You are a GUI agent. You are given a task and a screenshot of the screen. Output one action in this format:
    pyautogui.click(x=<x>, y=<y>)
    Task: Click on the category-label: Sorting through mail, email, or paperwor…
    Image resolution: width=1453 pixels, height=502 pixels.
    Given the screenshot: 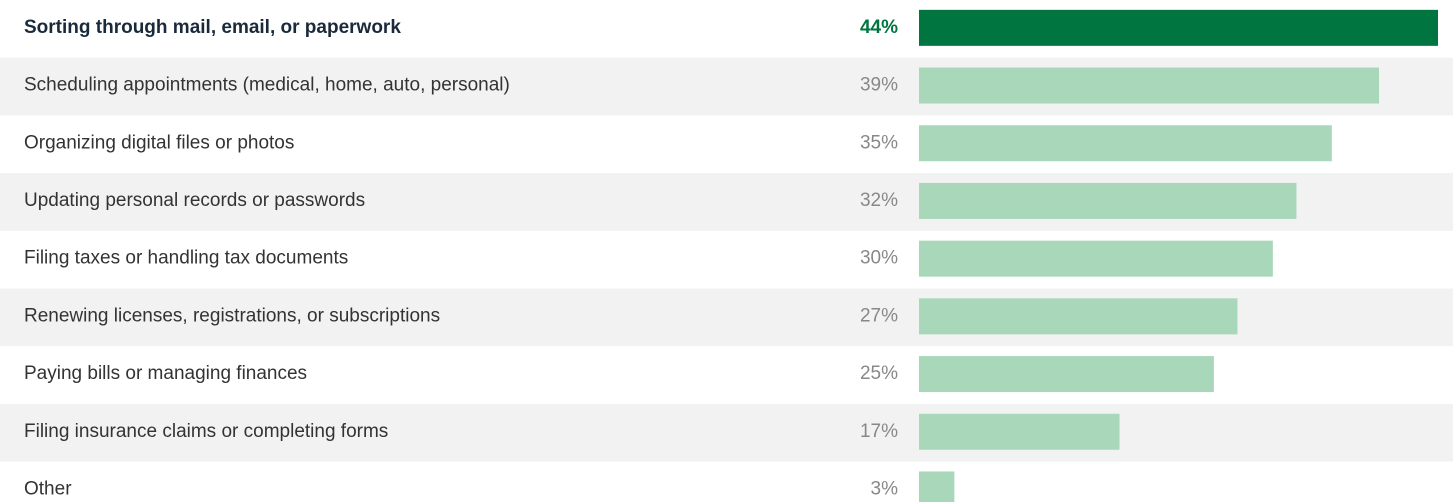 What is the action you would take?
    pyautogui.click(x=212, y=27)
    